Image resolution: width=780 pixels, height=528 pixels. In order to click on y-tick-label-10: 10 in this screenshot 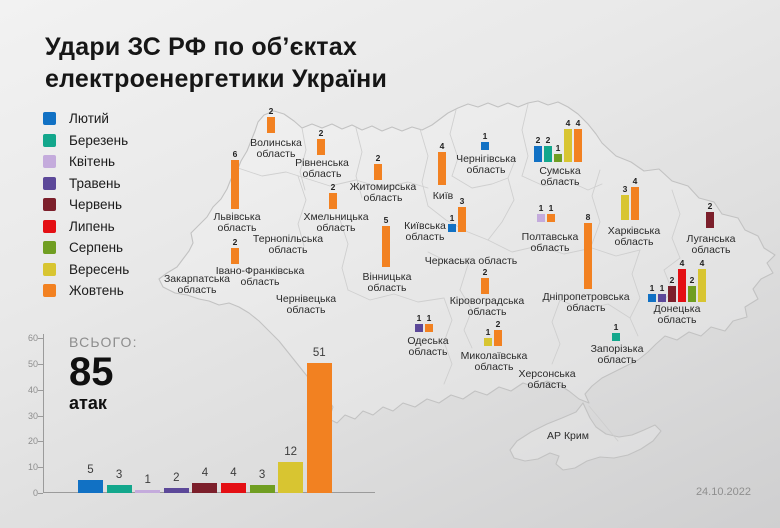, I will do `click(32, 467)`.